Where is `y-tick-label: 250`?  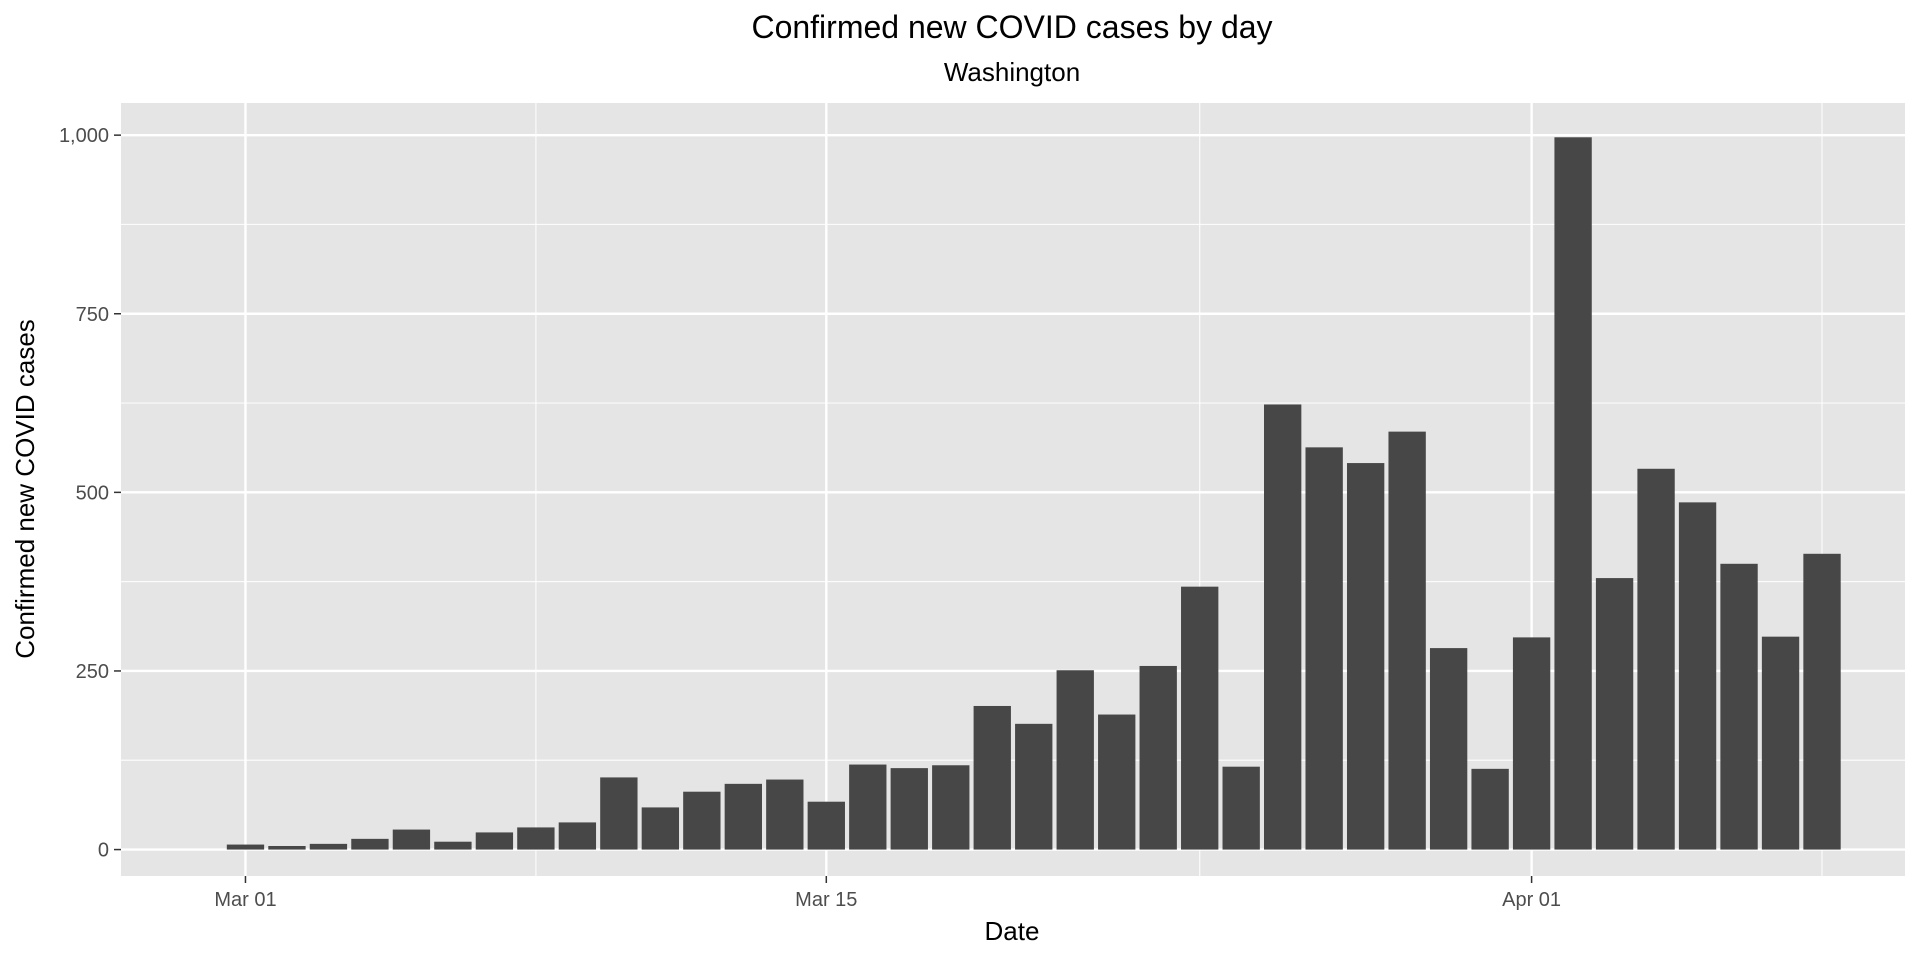 y-tick-label: 250 is located at coordinates (92, 672).